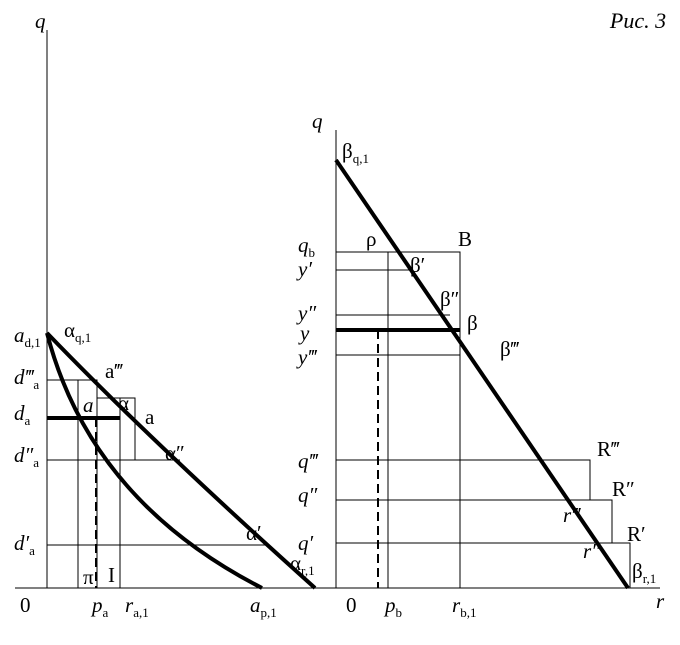 The image size is (680, 645). I want to click on lower-curve, so click(154, 461).